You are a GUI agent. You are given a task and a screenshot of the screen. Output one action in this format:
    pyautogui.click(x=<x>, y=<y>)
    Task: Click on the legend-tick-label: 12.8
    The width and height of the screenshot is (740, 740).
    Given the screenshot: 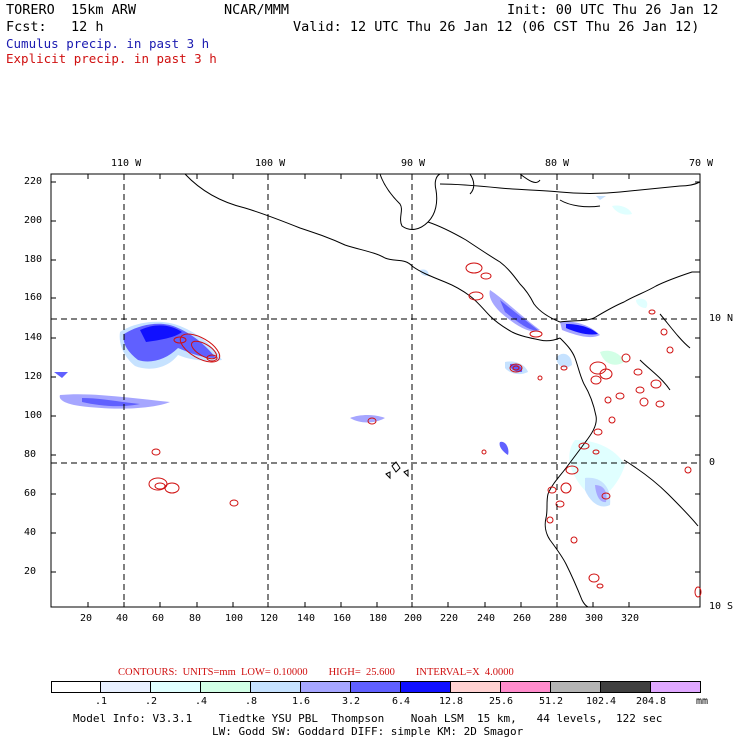 What is the action you would take?
    pyautogui.click(x=451, y=701)
    